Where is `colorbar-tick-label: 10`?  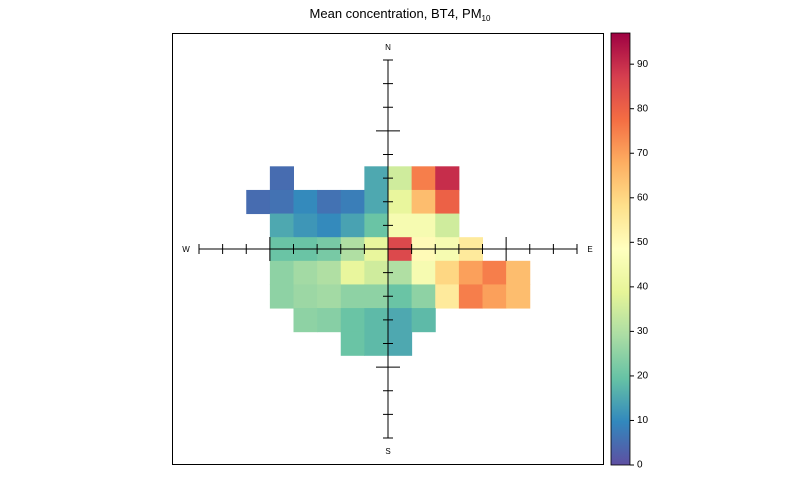 colorbar-tick-label: 10 is located at coordinates (643, 420).